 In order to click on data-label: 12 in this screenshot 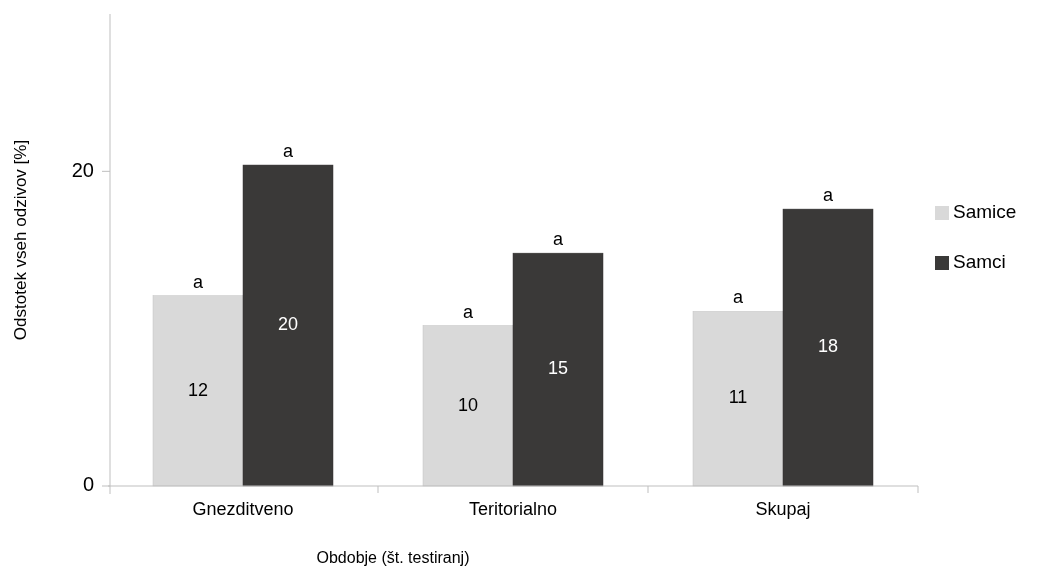, I will do `click(198, 389)`.